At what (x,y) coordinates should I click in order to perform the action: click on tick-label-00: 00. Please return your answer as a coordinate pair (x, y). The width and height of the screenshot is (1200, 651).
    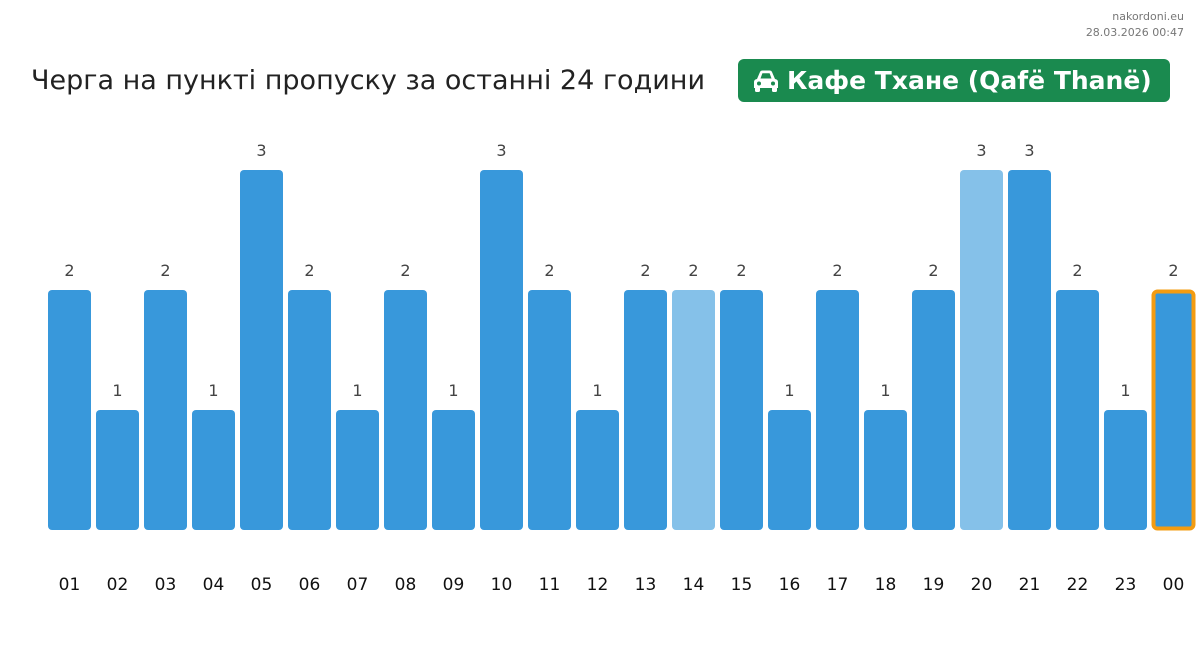
    Looking at the image, I should click on (1174, 585).